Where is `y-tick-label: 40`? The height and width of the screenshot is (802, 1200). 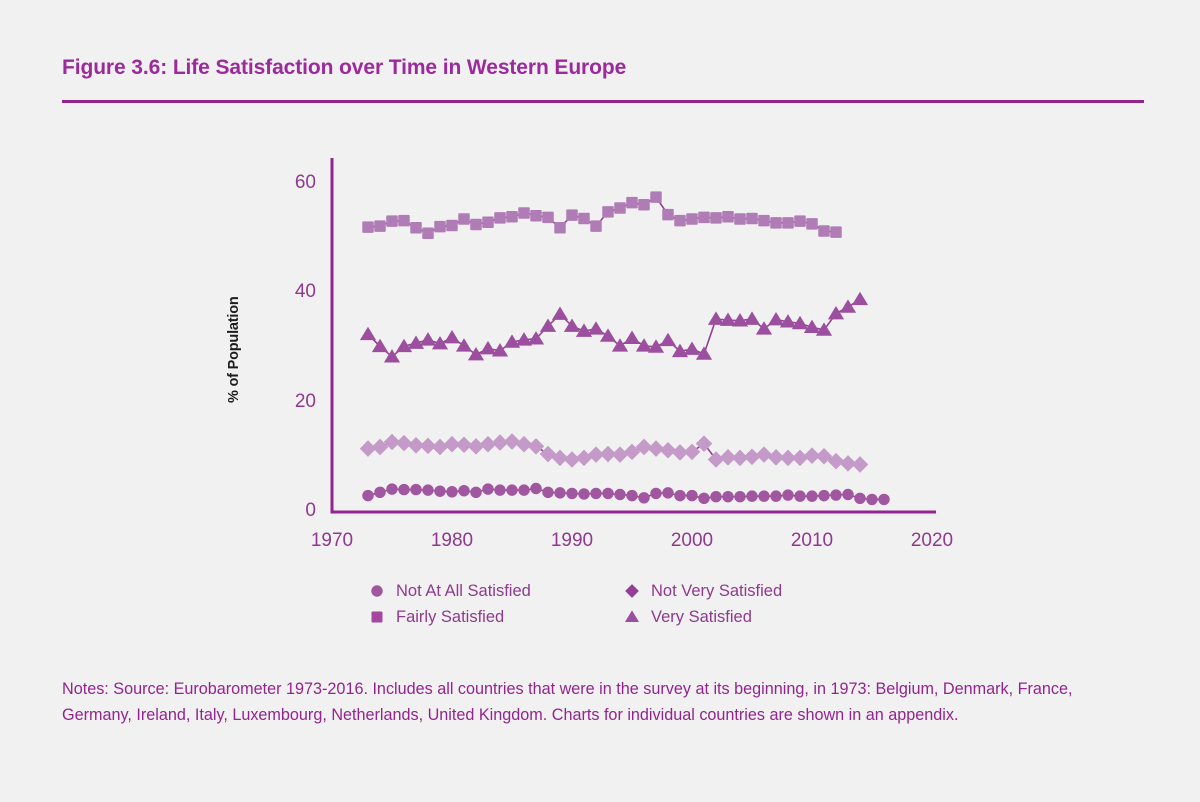 y-tick-label: 40 is located at coordinates (305, 292).